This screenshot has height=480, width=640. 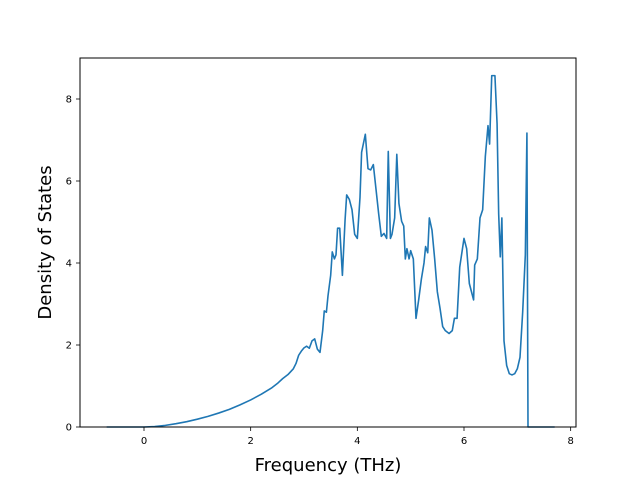 I want to click on y-tick-label: 8, so click(x=69, y=100).